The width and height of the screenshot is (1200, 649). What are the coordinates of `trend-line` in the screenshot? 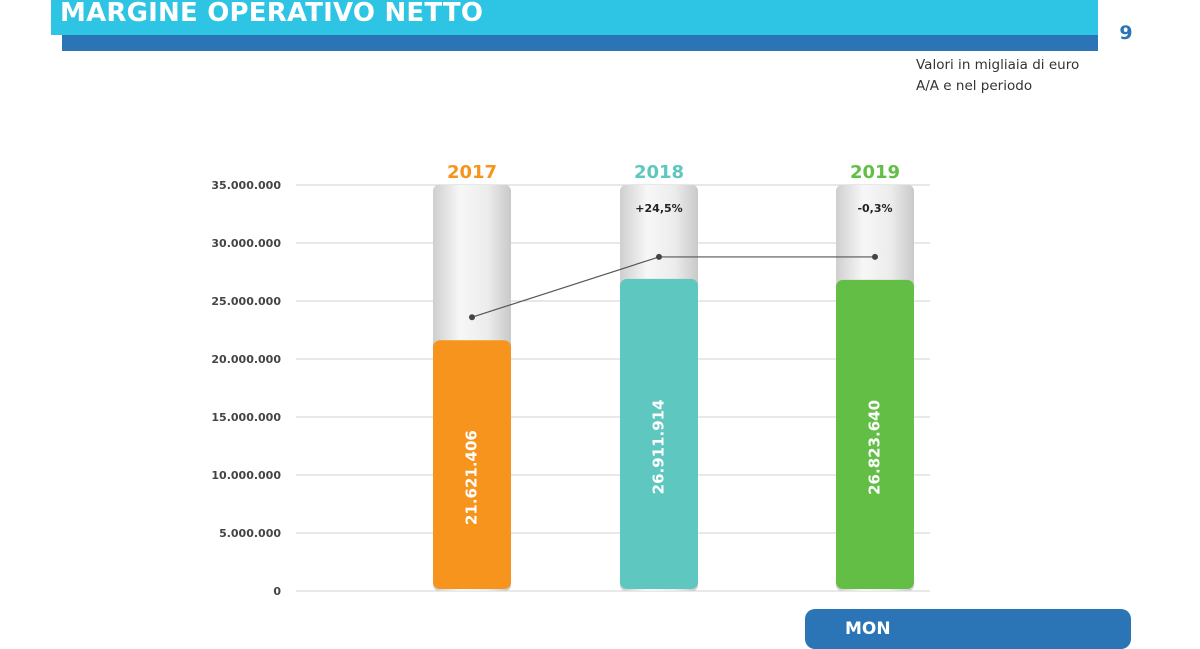 It's located at (673, 287).